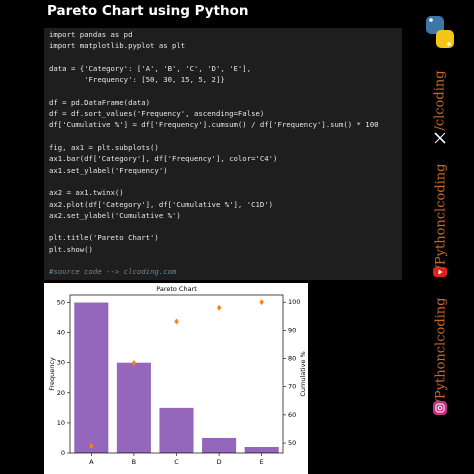  What do you see at coordinates (148, 11) in the screenshot?
I see `header-title: Pareto Chart using Python` at bounding box center [148, 11].